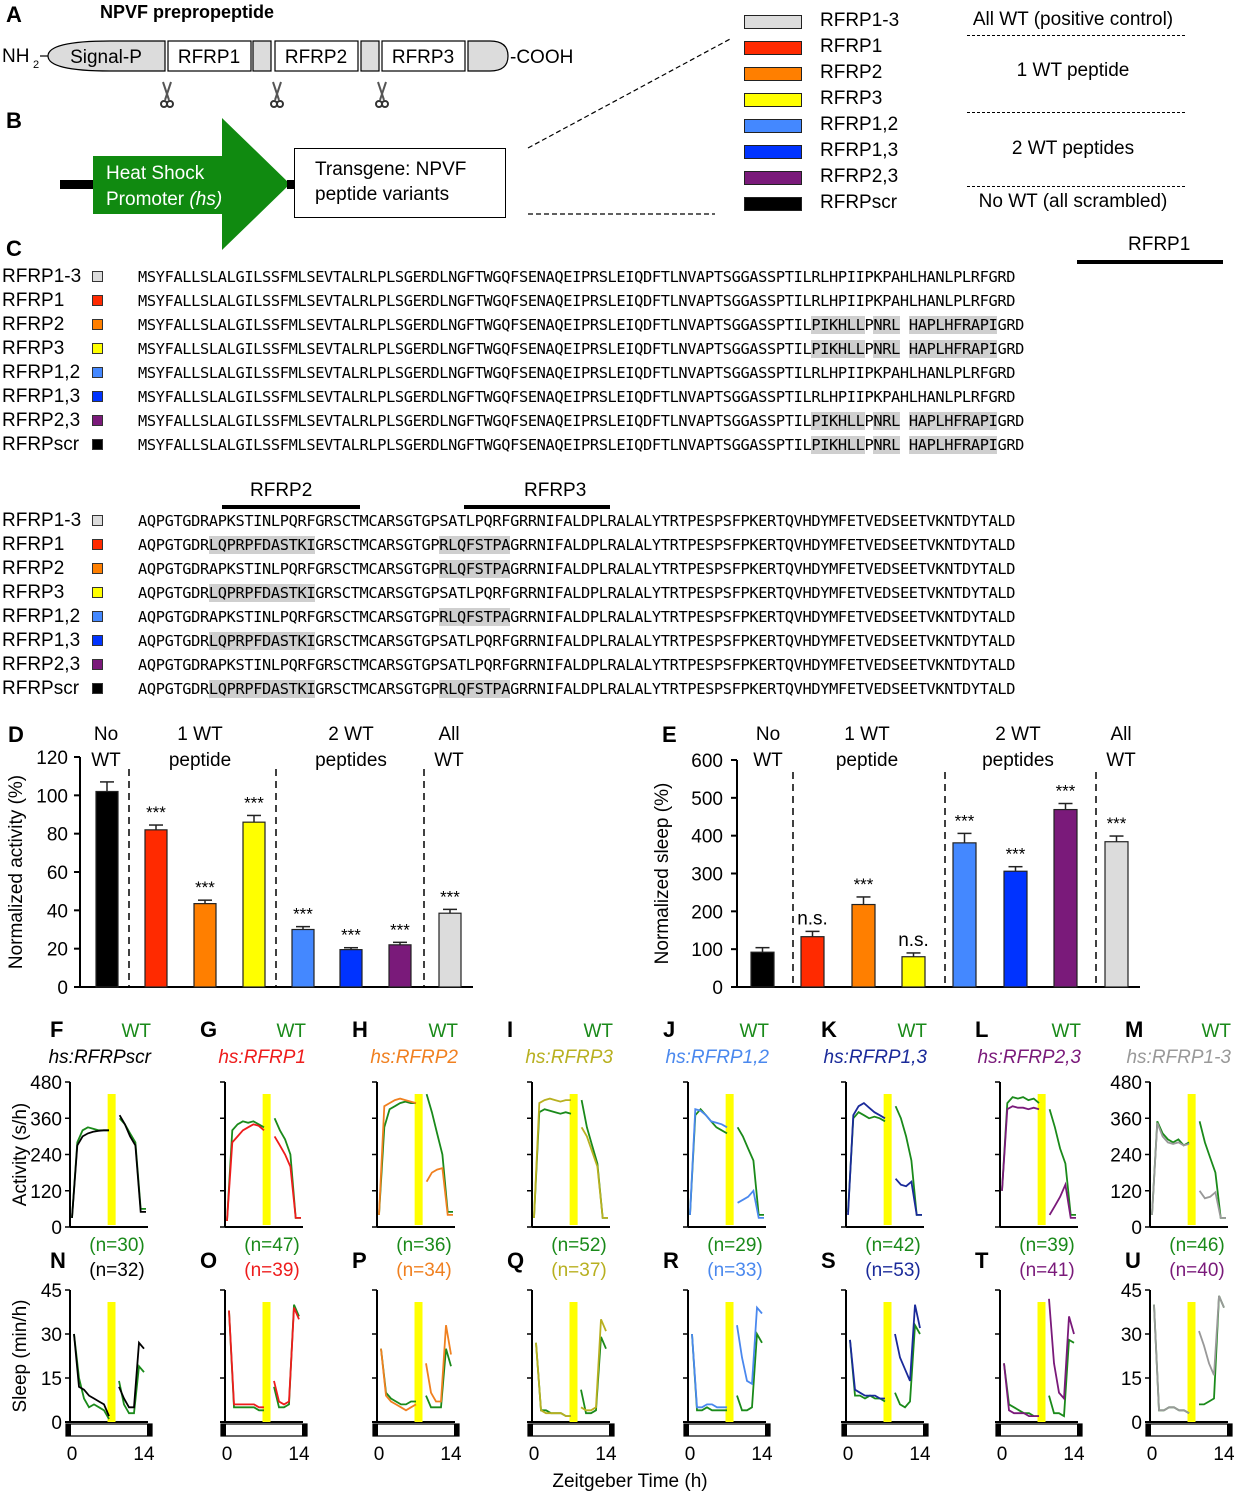 This screenshot has width=1259, height=1500. What do you see at coordinates (316, 56) in the screenshot?
I see `rfrp2-box` at bounding box center [316, 56].